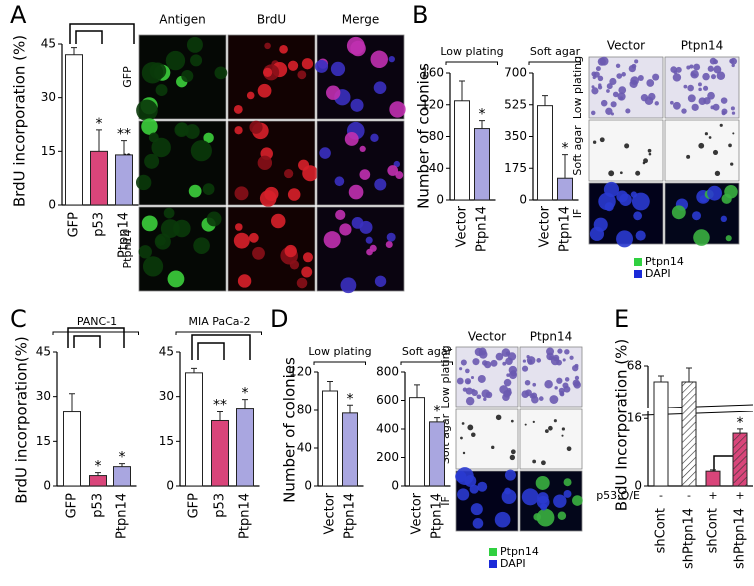 The image size is (754, 586). What do you see at coordinates (618, 495) in the screenshot?
I see `condition-label: p53 O/E` at bounding box center [618, 495].